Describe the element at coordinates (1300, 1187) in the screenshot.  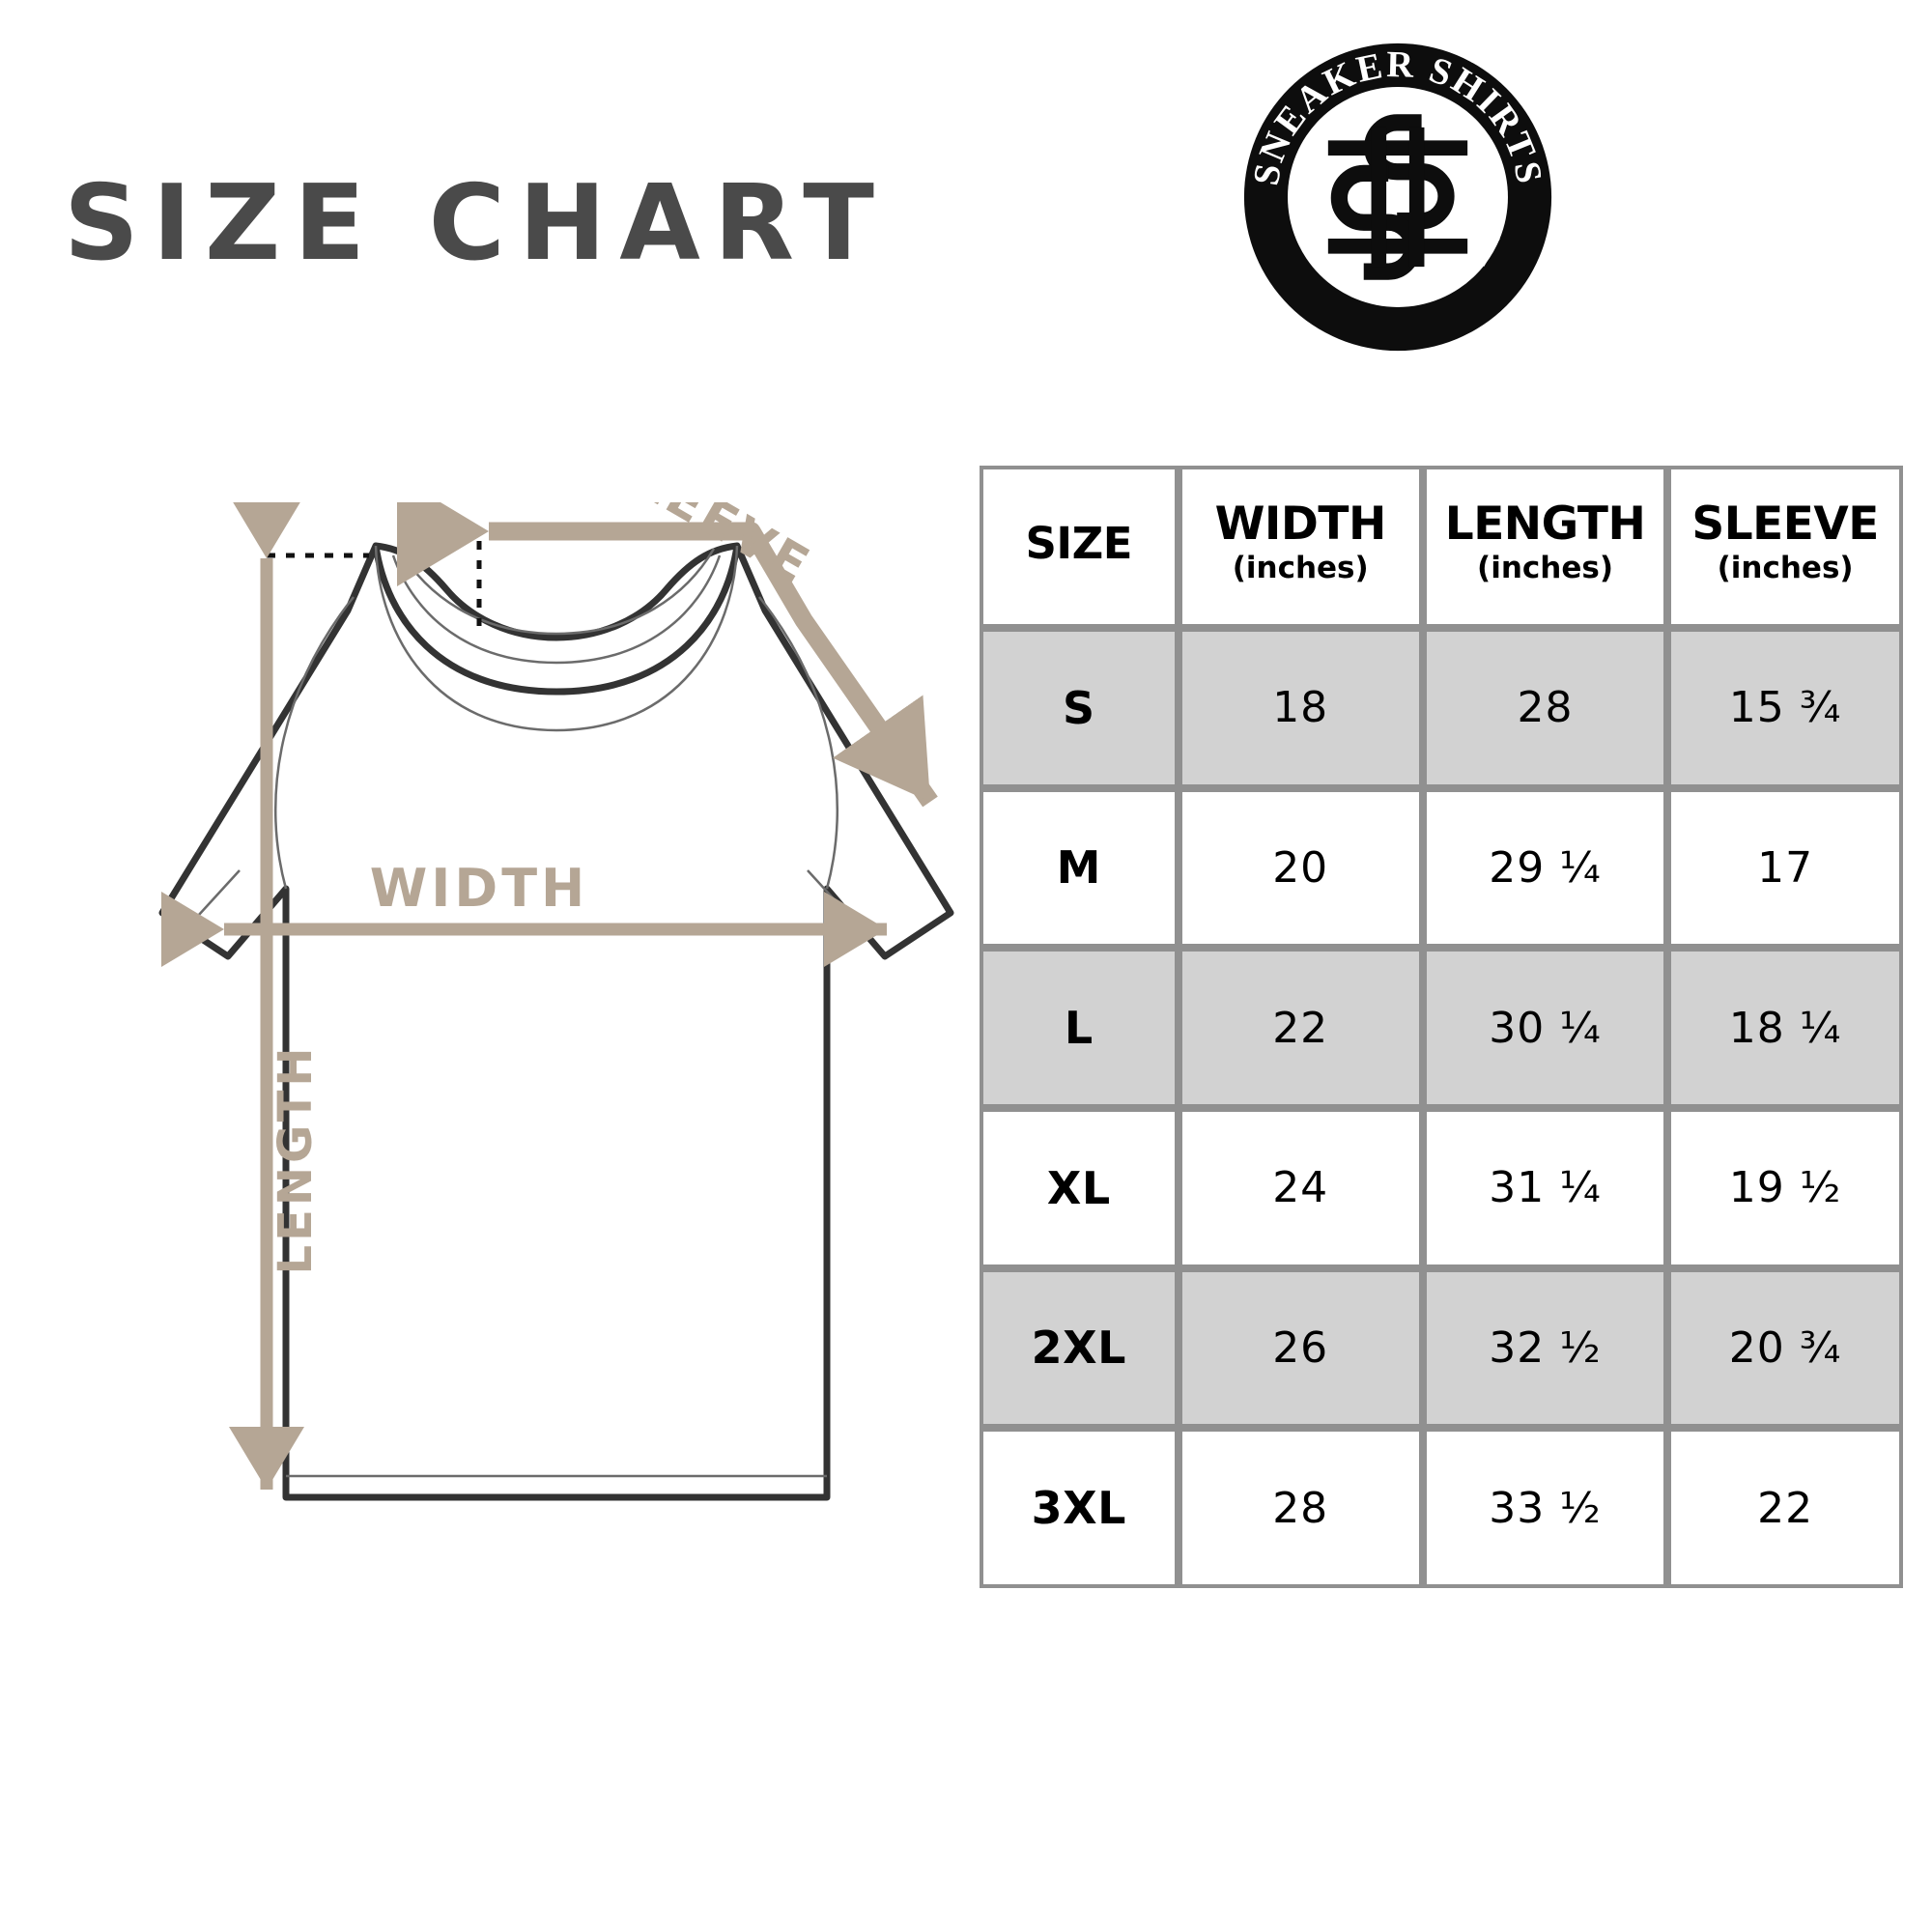
I see `cell-width: 24` at that location.